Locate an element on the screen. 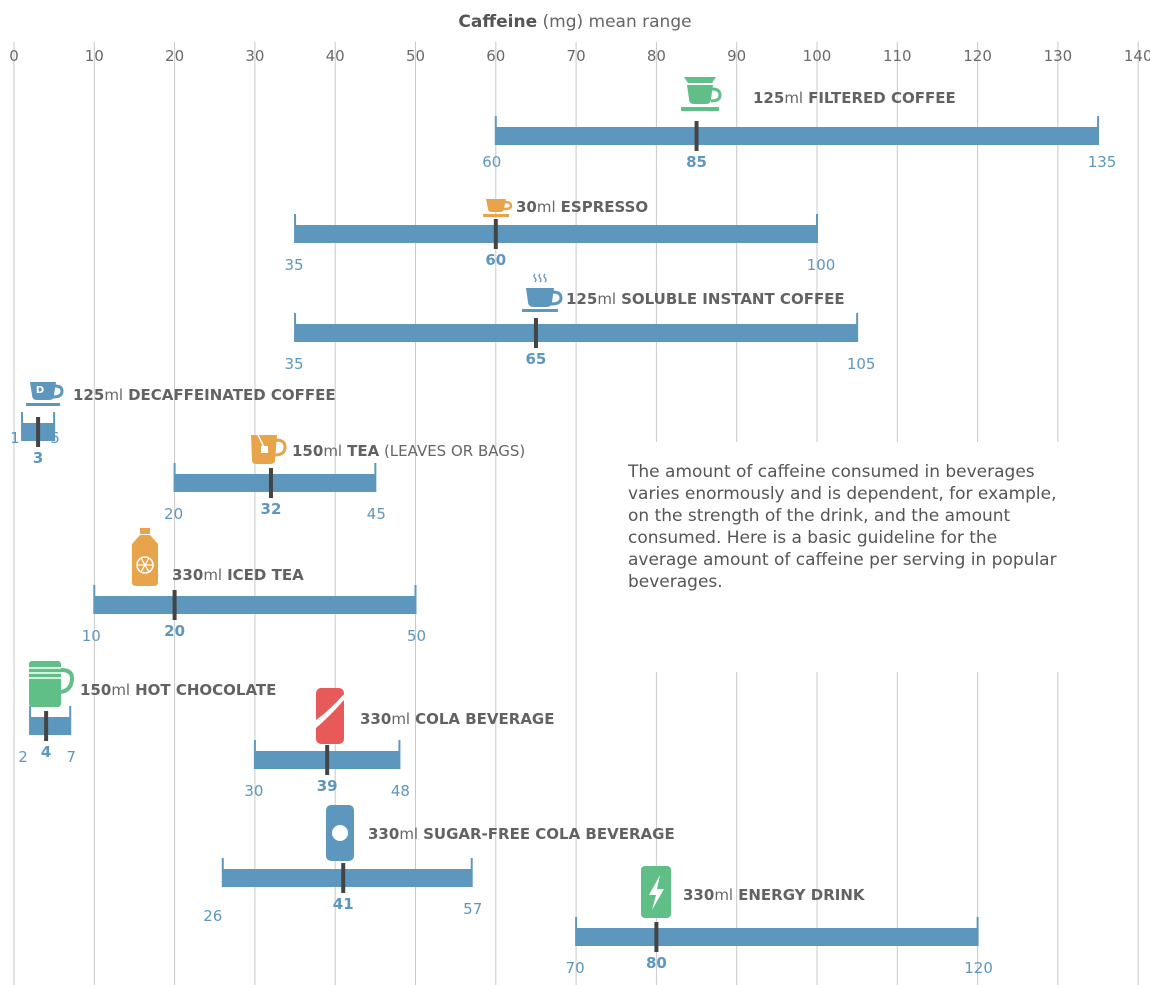 This screenshot has width=1150, height=985. beverage-name: DECAFFEINATED COFFEE is located at coordinates (232, 395).